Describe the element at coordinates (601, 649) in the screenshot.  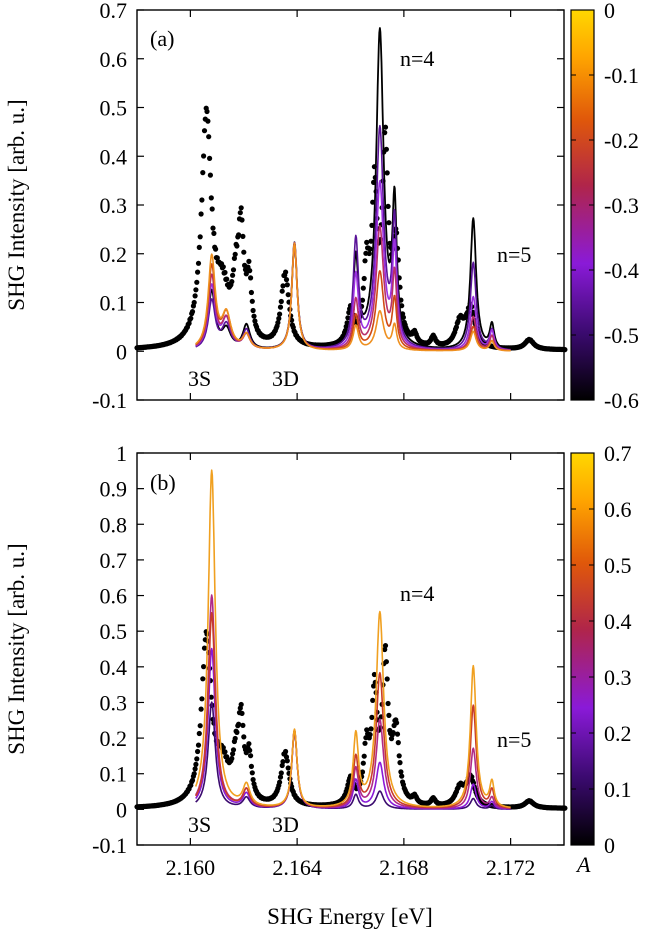
I see `panel-b-colorbar-ticks: 0.7 0.6 0.5 0.4 0.3 0.2 0.1 0` at that location.